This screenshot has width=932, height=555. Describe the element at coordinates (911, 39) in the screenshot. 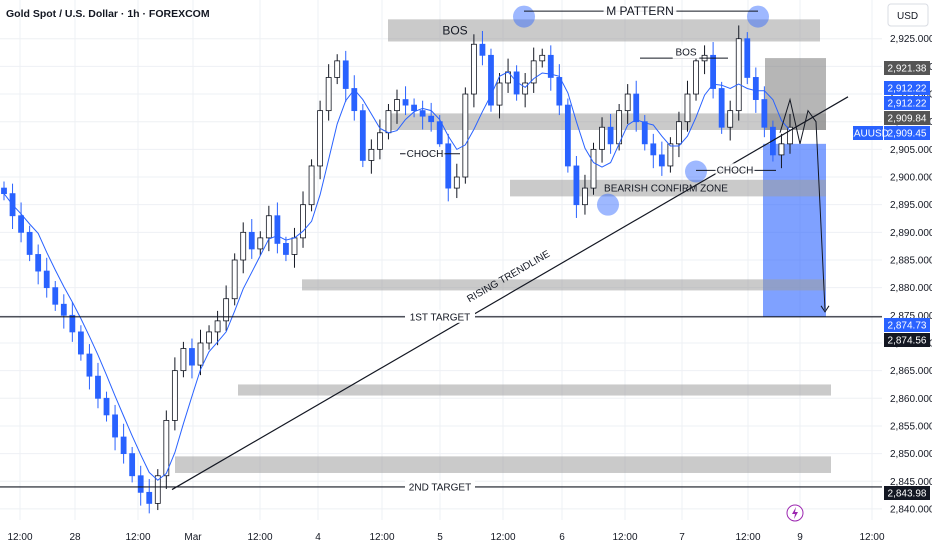

I see `y-tick-label: 2,925.000` at that location.